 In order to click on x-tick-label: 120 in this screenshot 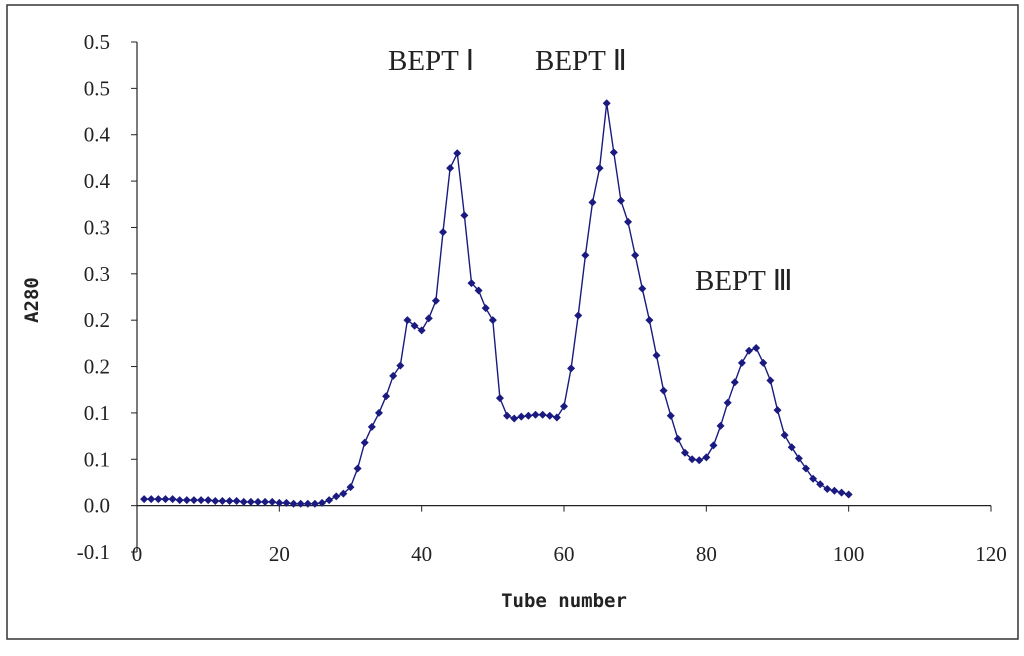, I will do `click(991, 554)`.